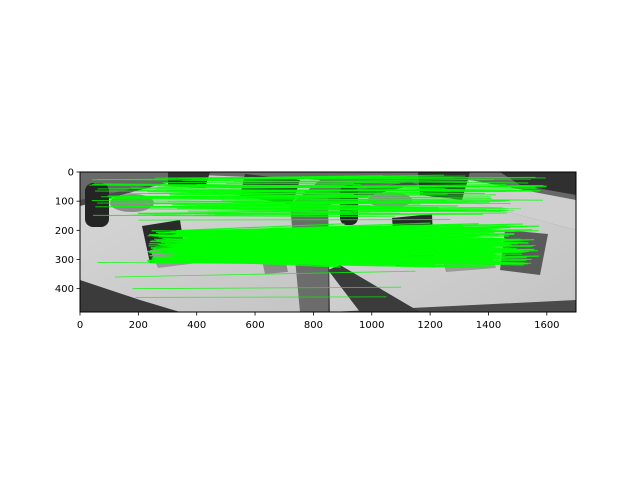 The height and width of the screenshot is (480, 640). Describe the element at coordinates (429, 325) in the screenshot. I see `x-tick-label: 1200` at that location.